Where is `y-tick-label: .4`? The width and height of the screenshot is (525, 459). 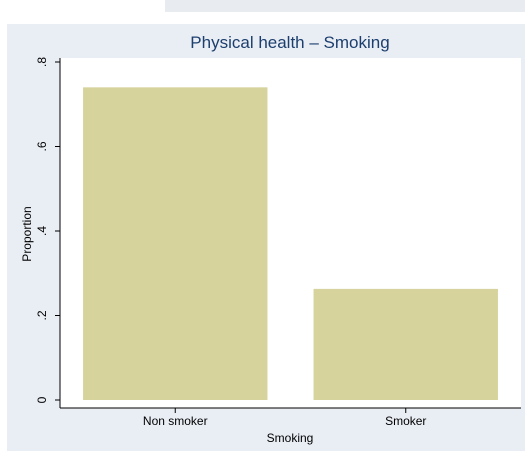
y-tick-label: .4 is located at coordinates (42, 231).